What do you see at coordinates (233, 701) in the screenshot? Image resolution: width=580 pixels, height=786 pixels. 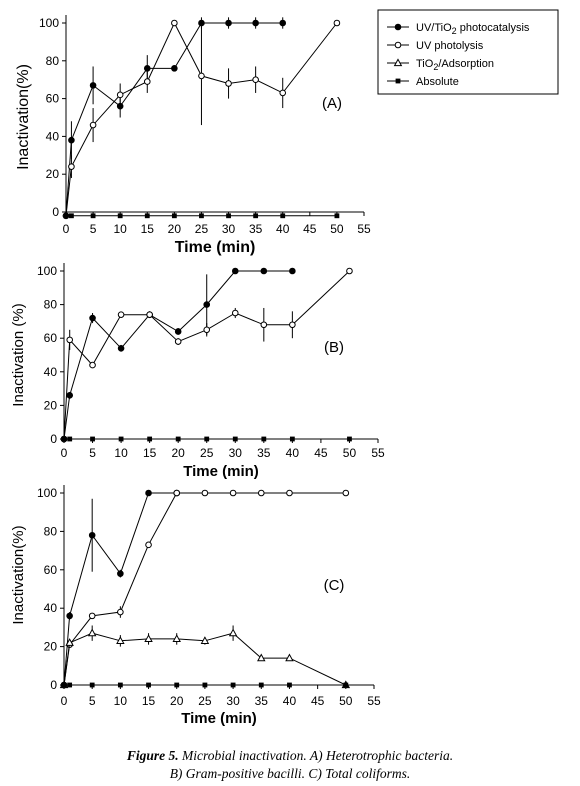 I see `x-tick-label: 30` at bounding box center [233, 701].